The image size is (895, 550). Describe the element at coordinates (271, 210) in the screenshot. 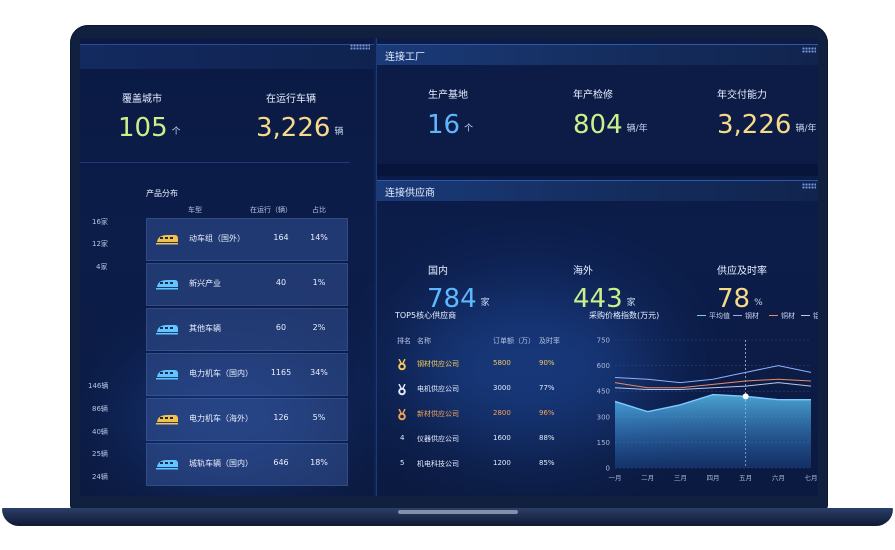

I see `product-header-running: 在运行（辆）` at that location.